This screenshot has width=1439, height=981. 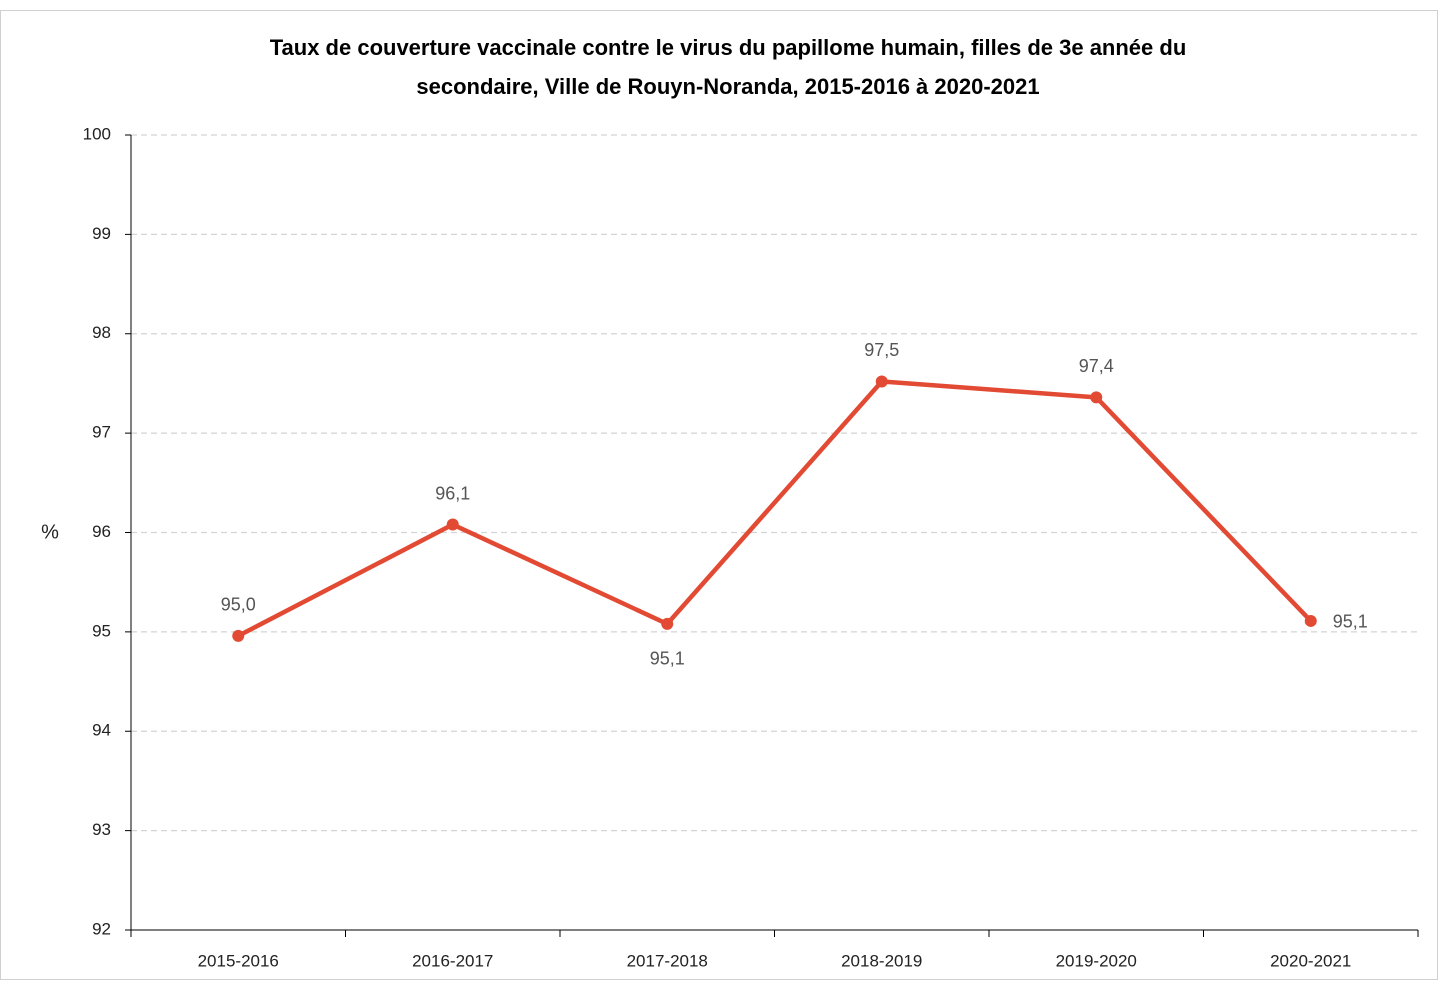 I want to click on y-tick-label: 95, so click(x=101, y=630).